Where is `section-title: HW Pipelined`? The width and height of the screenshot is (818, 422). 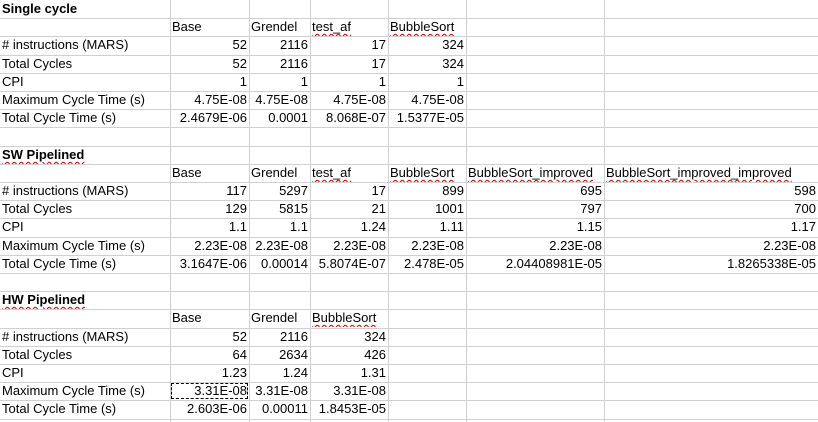
section-title: HW Pipelined is located at coordinates (44, 299).